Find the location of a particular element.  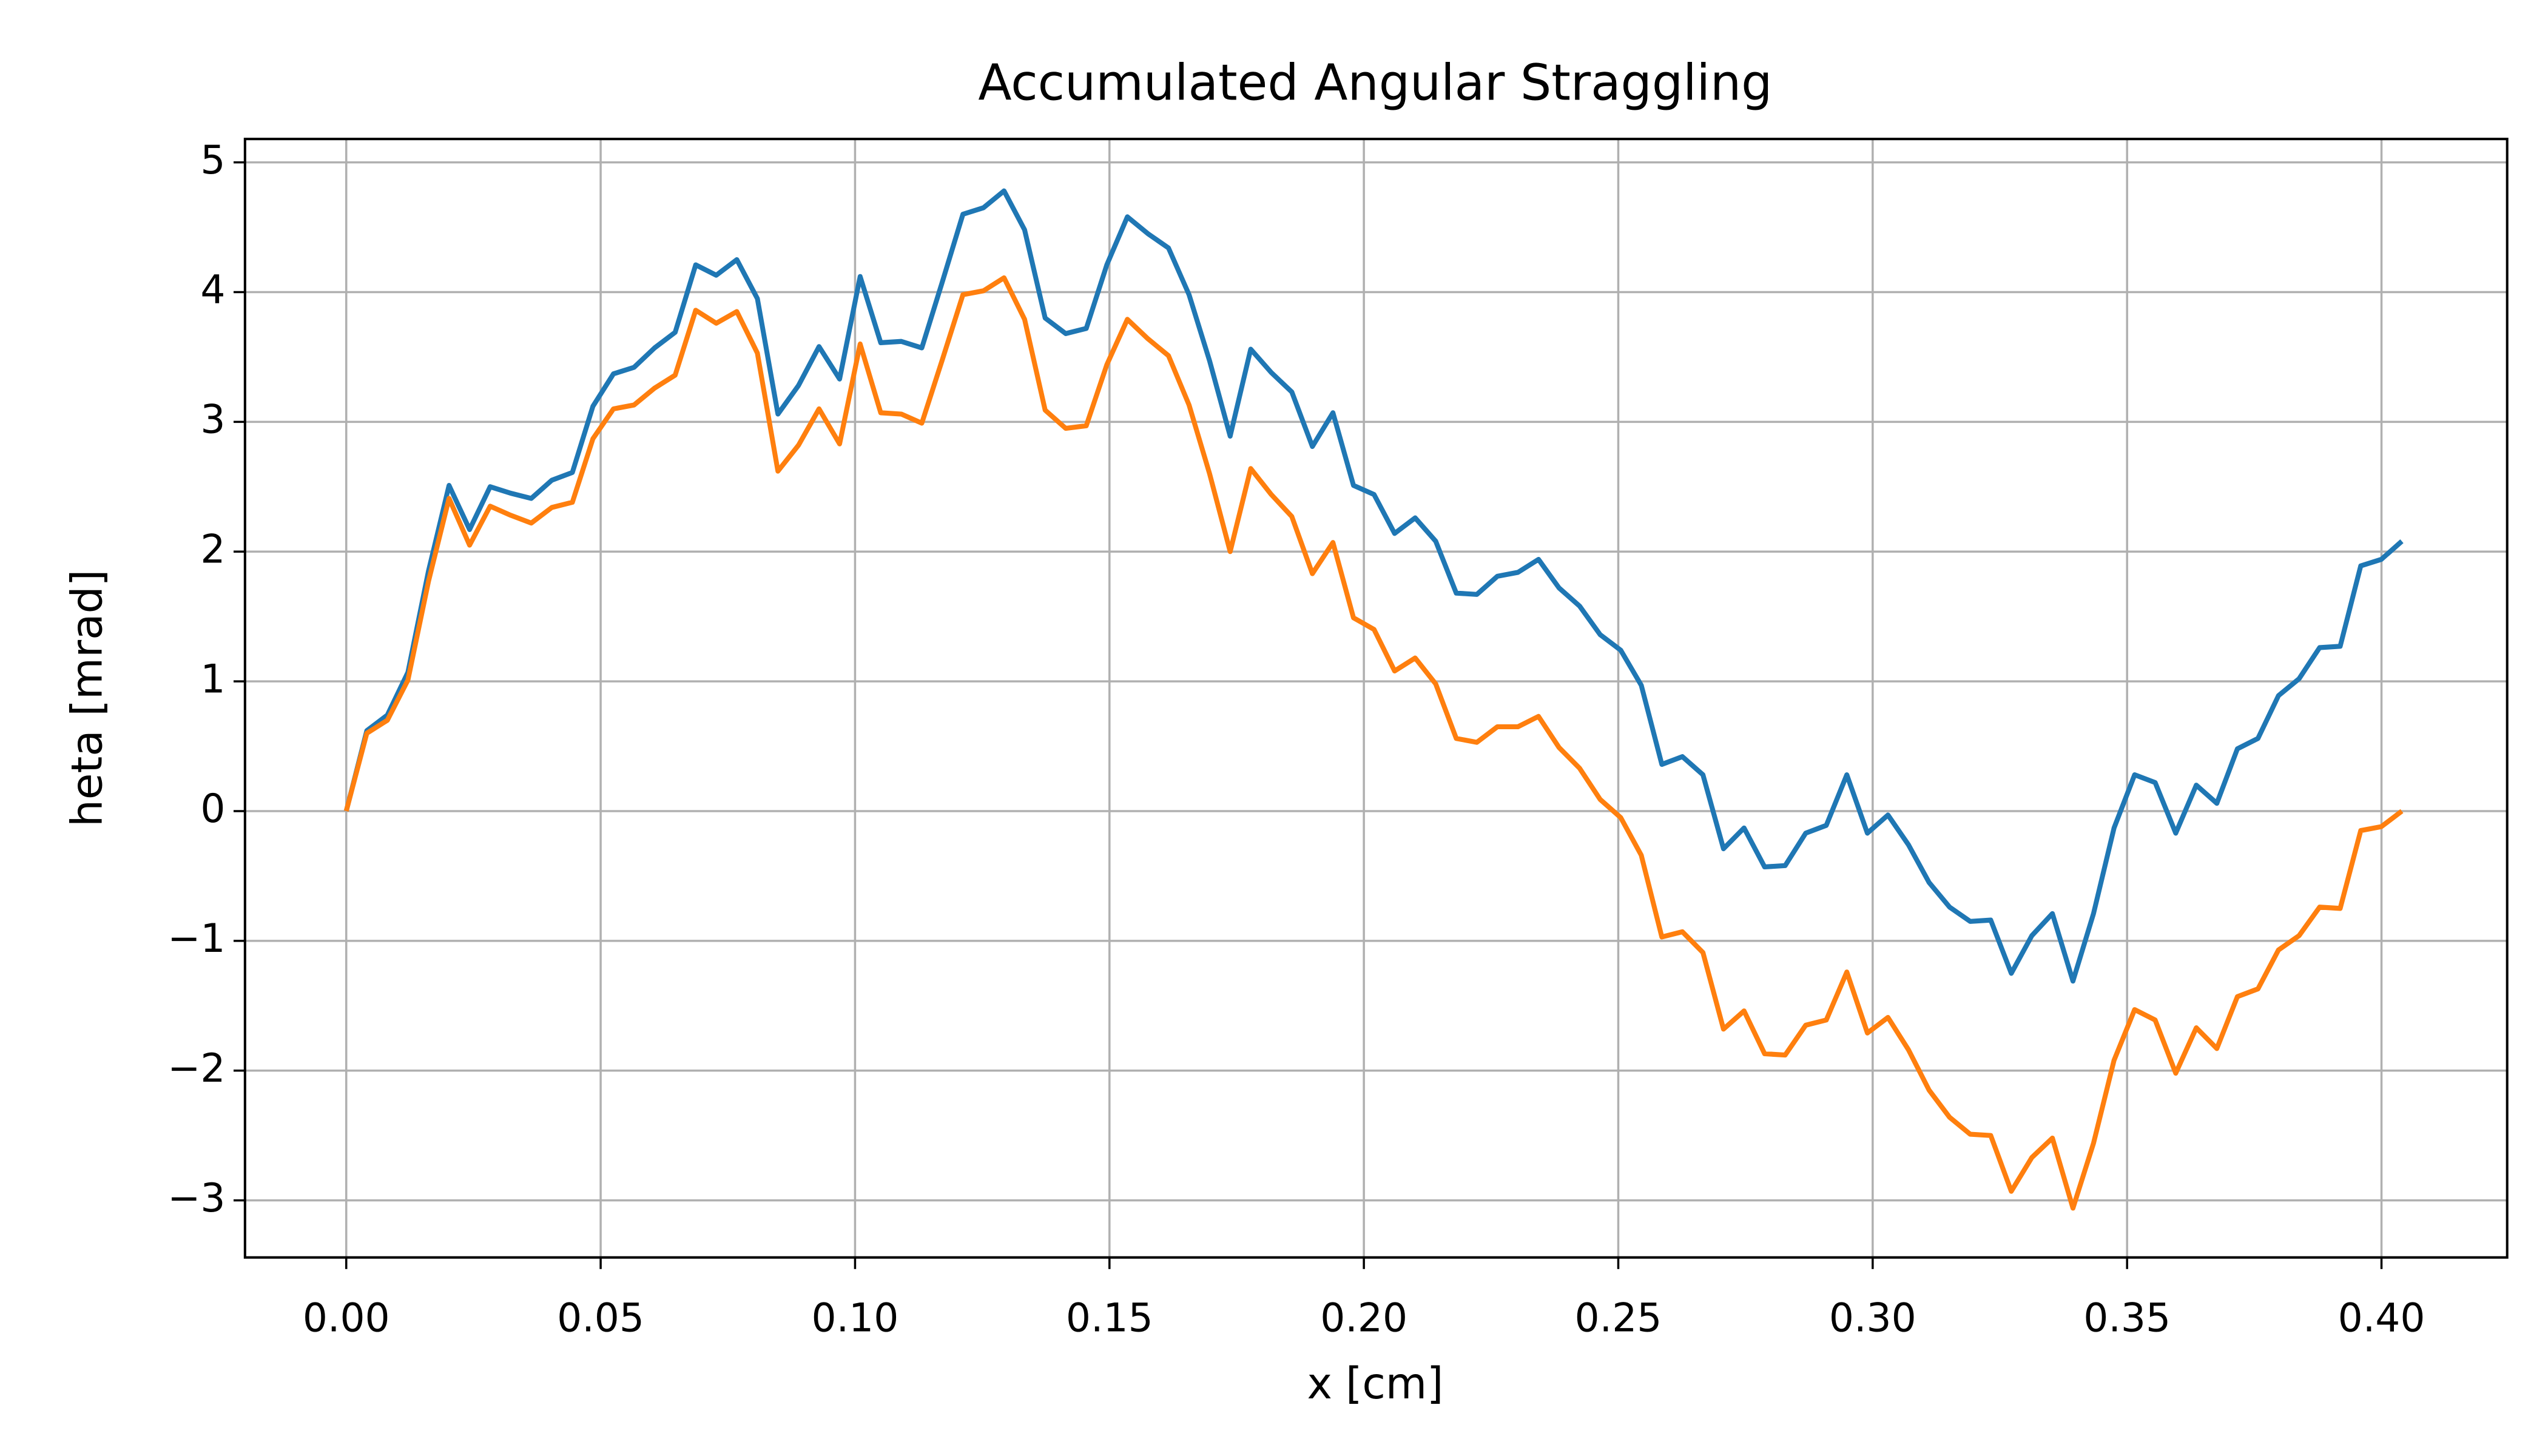

x-tick-label: 0.05 is located at coordinates (600, 1318).